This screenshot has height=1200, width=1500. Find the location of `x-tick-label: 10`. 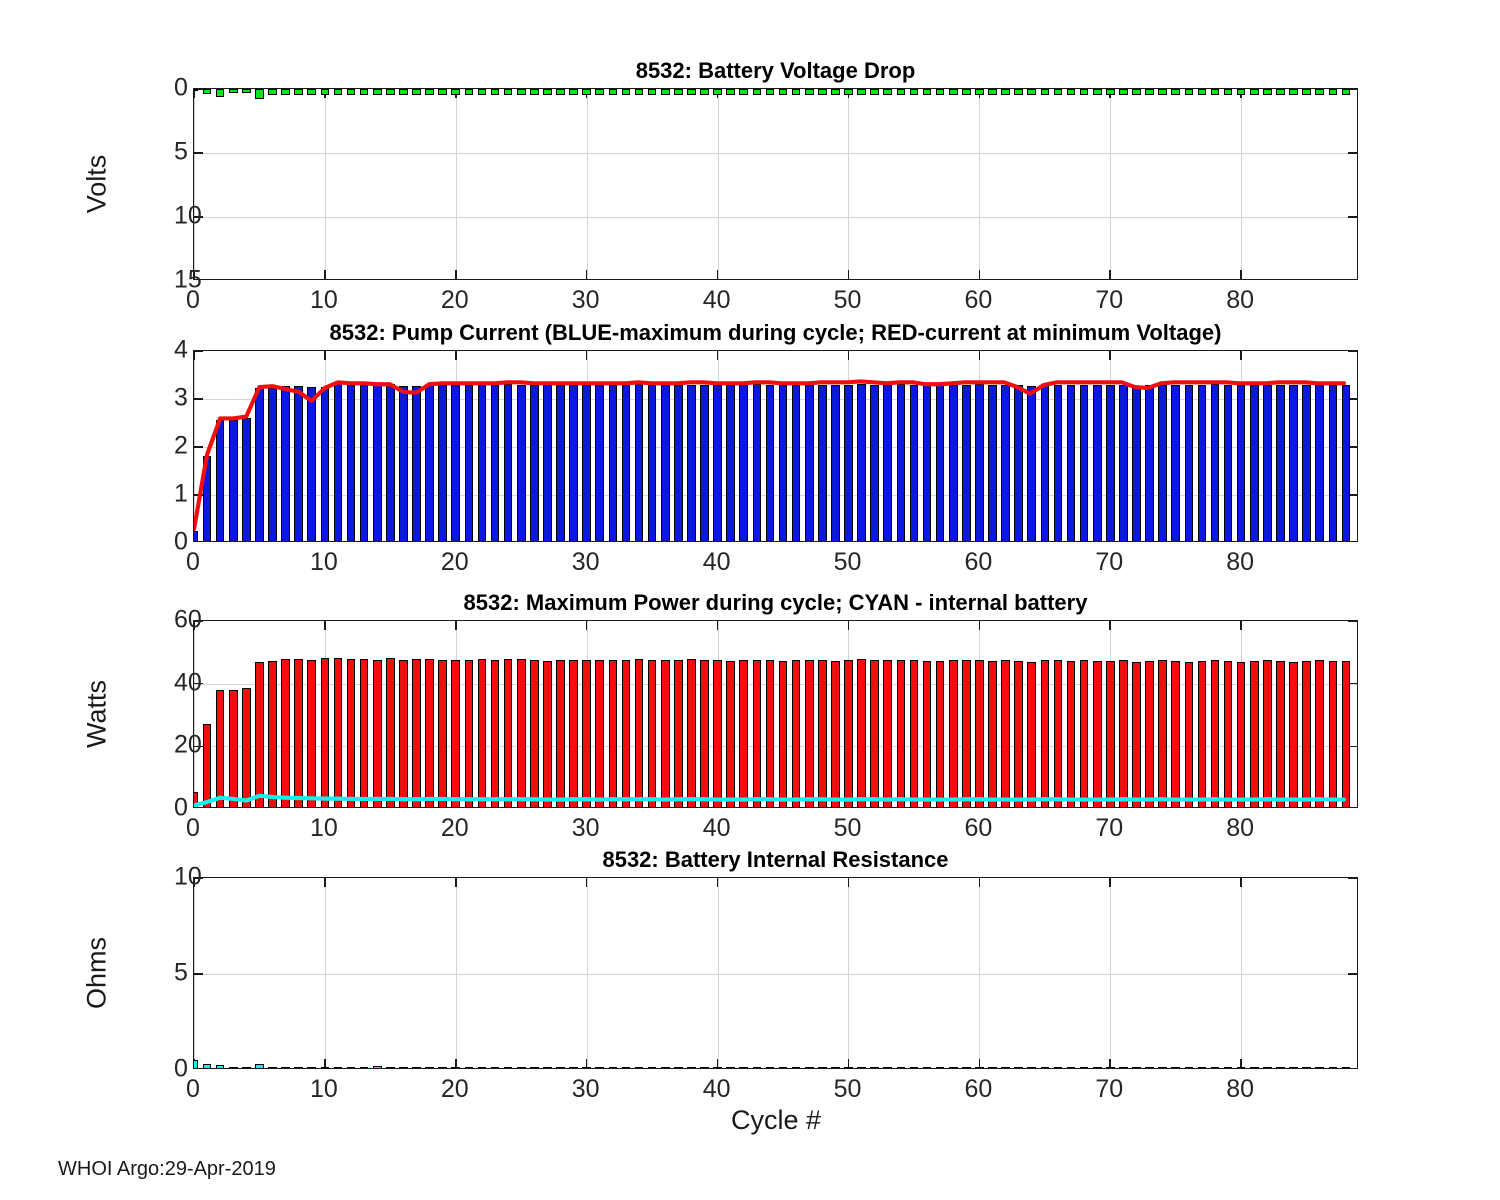

x-tick-label: 10 is located at coordinates (323, 562).